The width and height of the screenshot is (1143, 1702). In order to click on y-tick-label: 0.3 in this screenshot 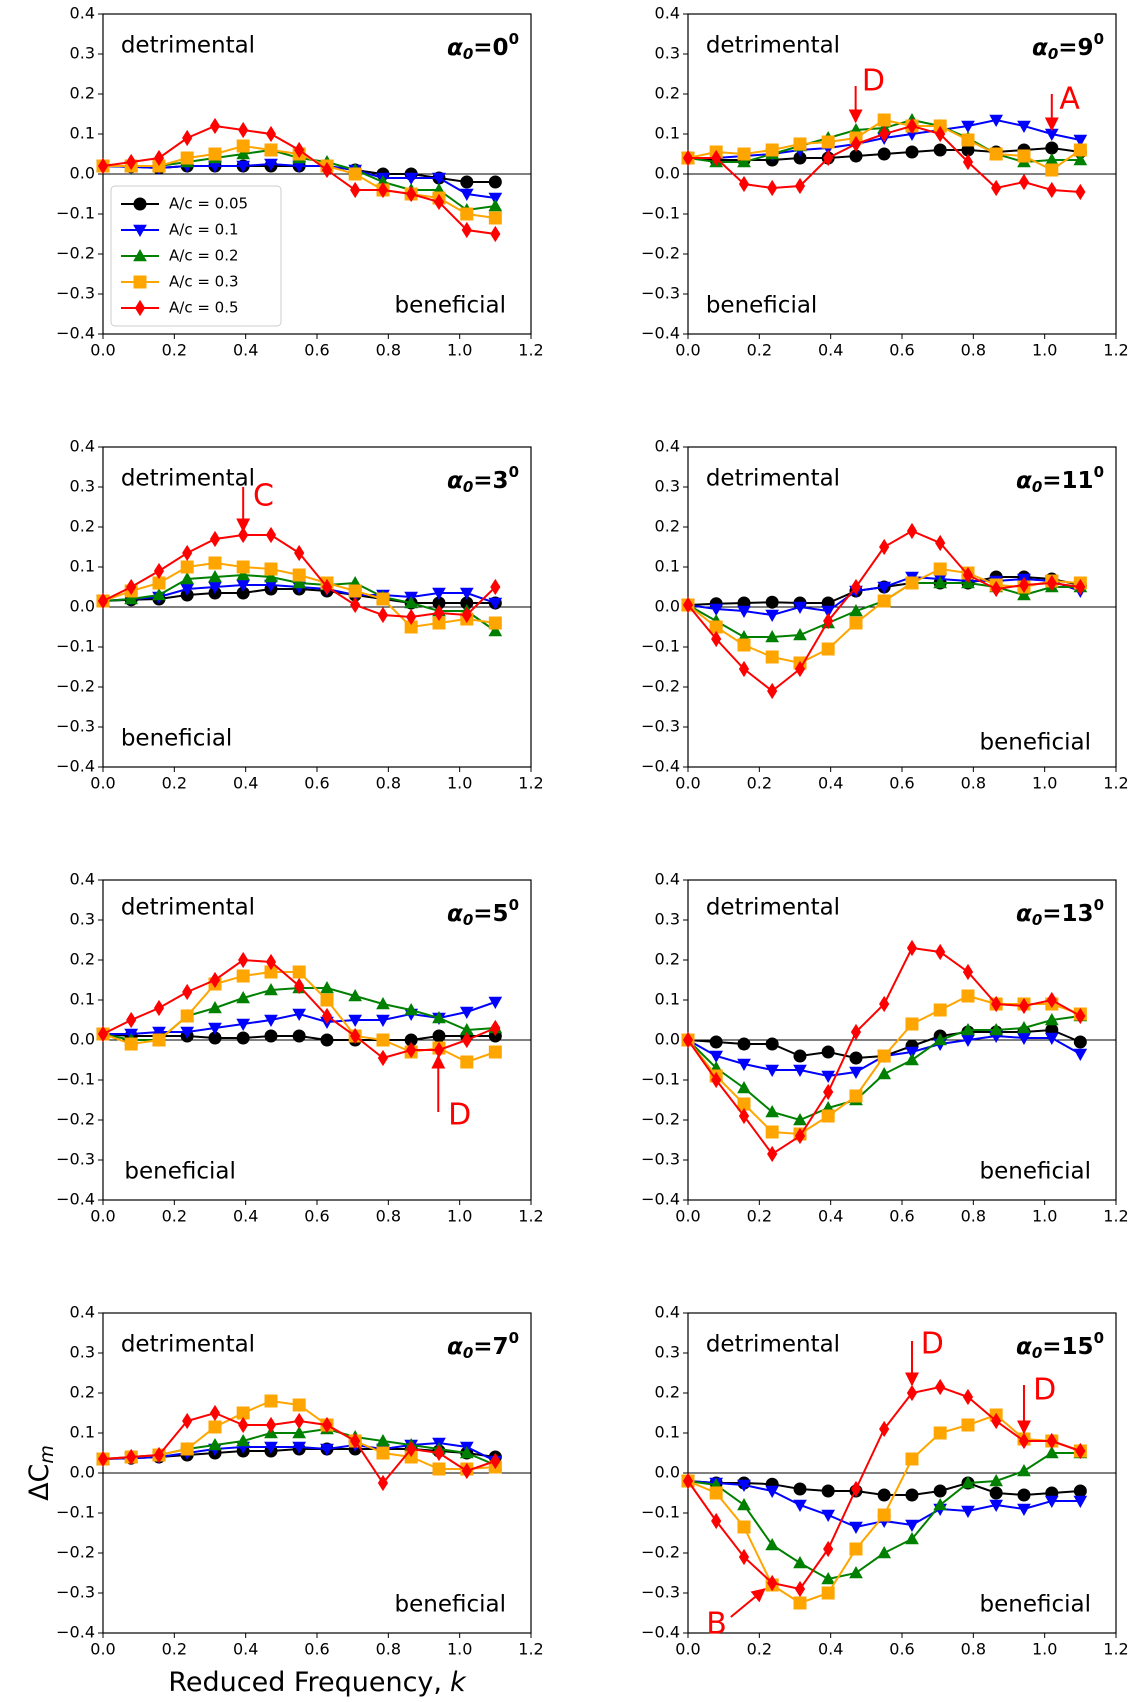, I will do `click(667, 53)`.